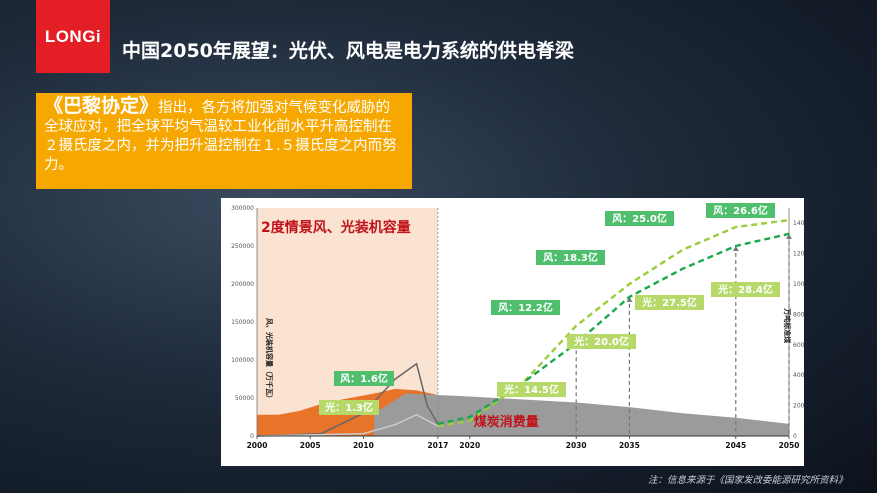 The image size is (877, 493). I want to click on y-tick-right-label: 14000, so click(798, 223).